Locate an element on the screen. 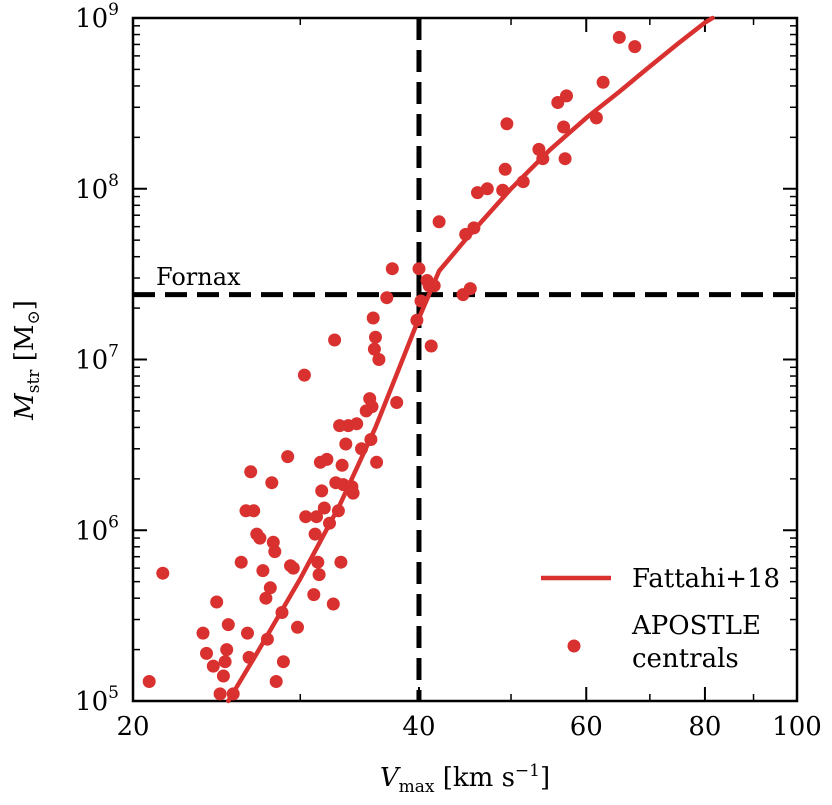  y-tick-labels: 10⁵ 10⁶ 10⁷ 10⁸ 10⁹ is located at coordinates (97, 358).